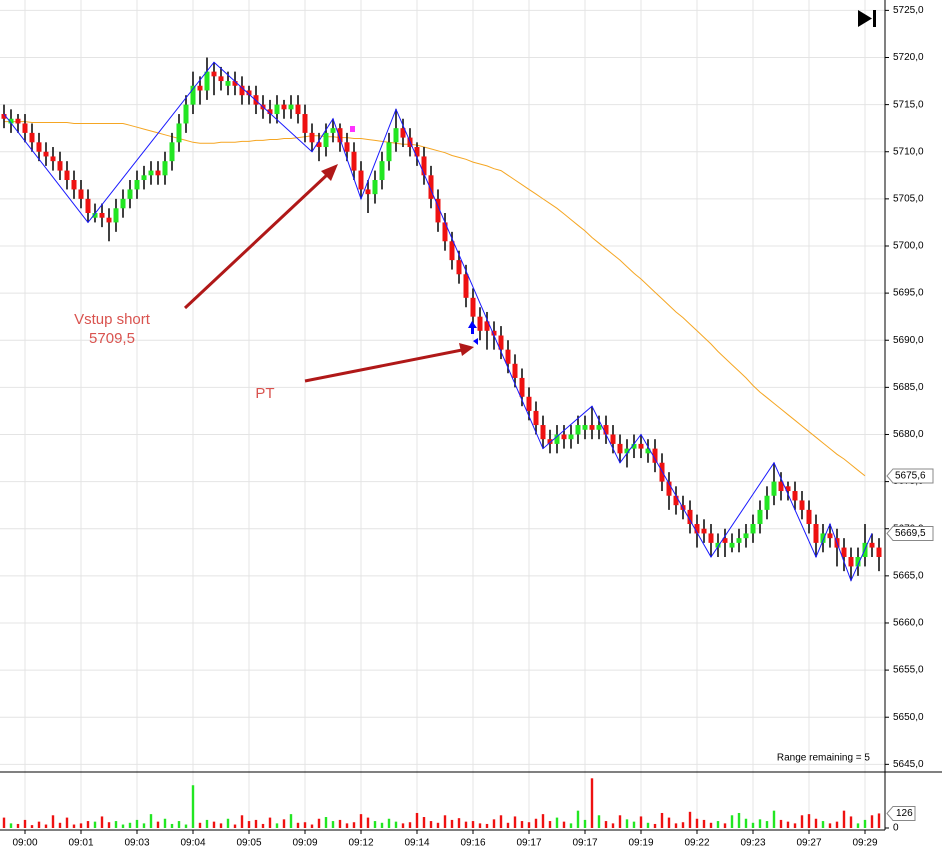 Image resolution: width=942 pixels, height=853 pixels. What do you see at coordinates (416, 843) in the screenshot?
I see `x-tick-label: 09:14` at bounding box center [416, 843].